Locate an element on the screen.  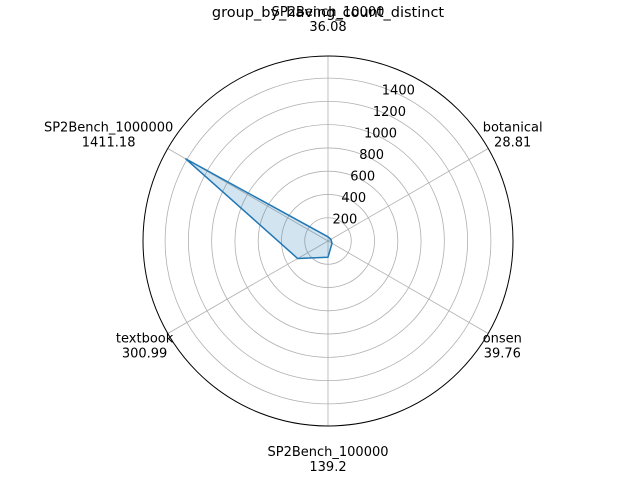
radial-tick-label: 1000 is located at coordinates (380, 134).